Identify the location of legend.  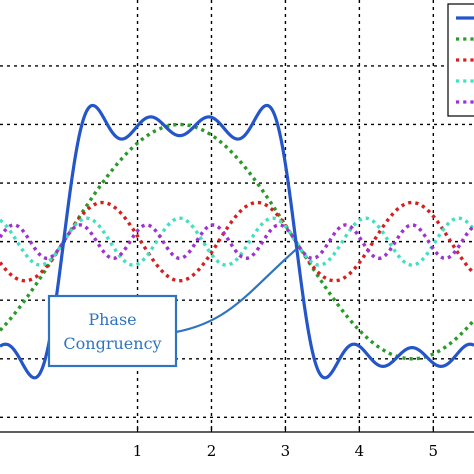
(460, 60).